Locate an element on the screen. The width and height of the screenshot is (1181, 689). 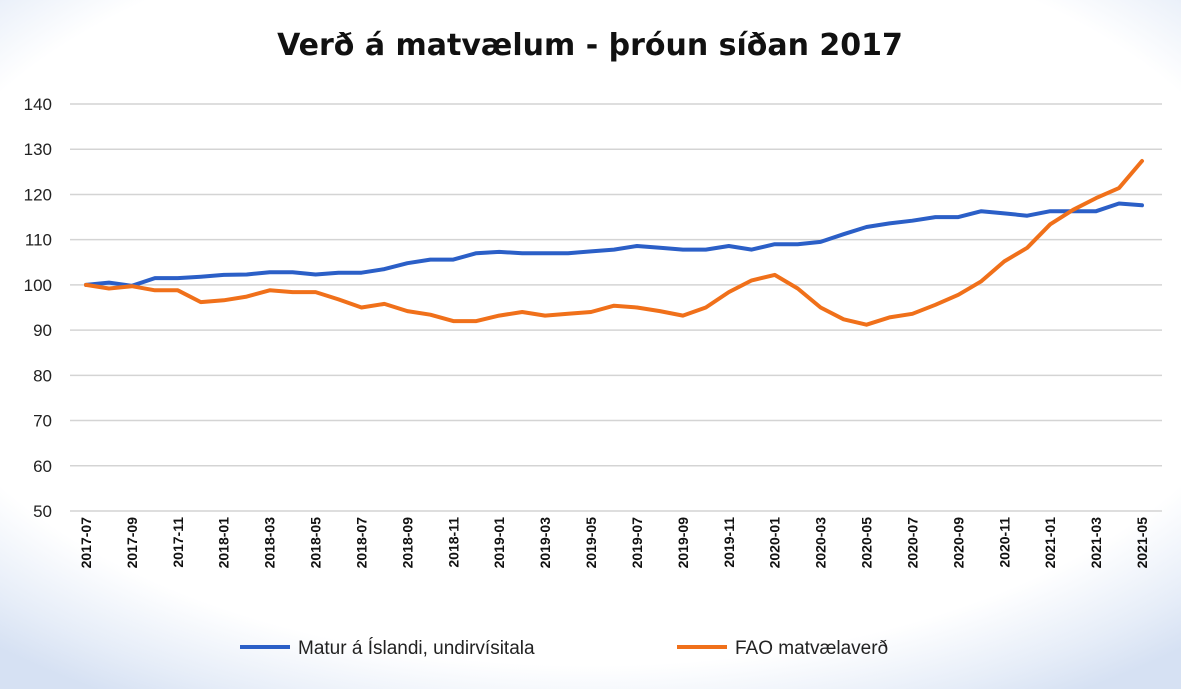
y-tick-label: 80 is located at coordinates (42, 375).